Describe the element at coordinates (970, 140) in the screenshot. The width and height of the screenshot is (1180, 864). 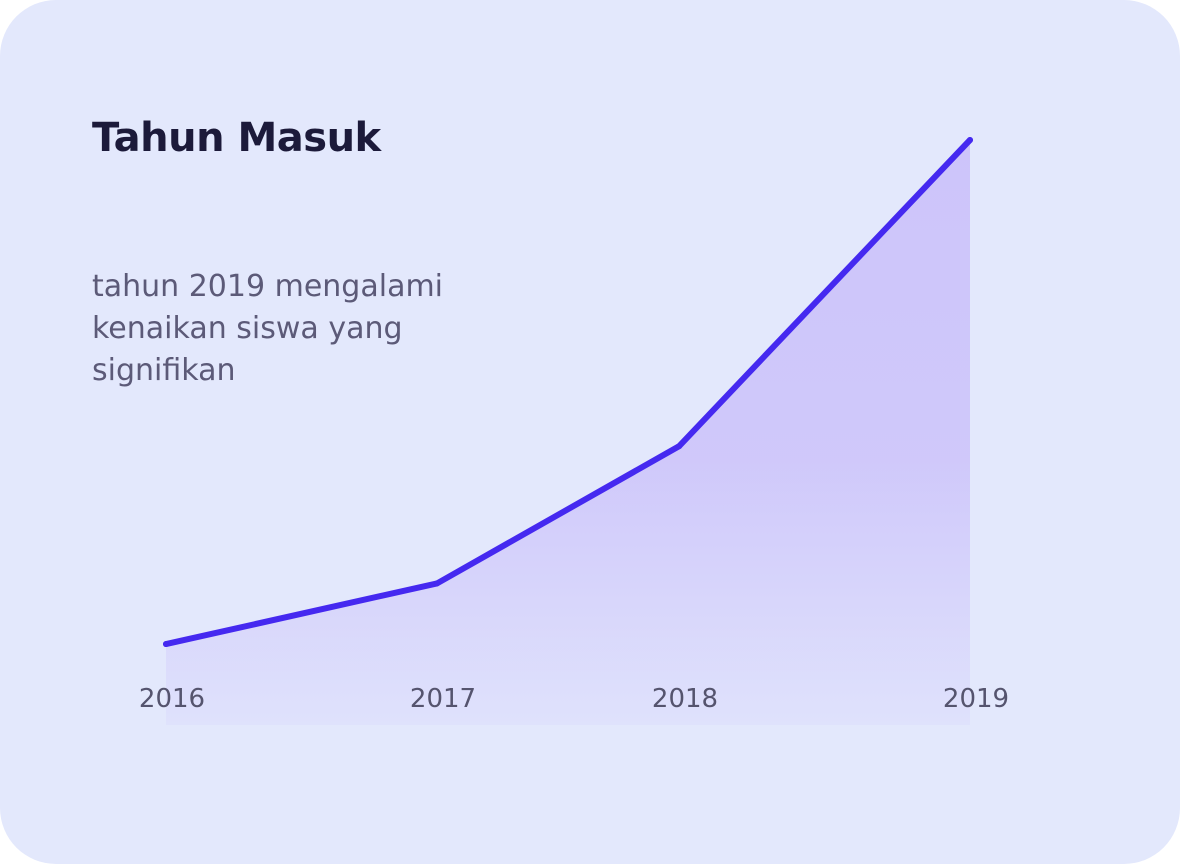
I see `data-point-2019` at that location.